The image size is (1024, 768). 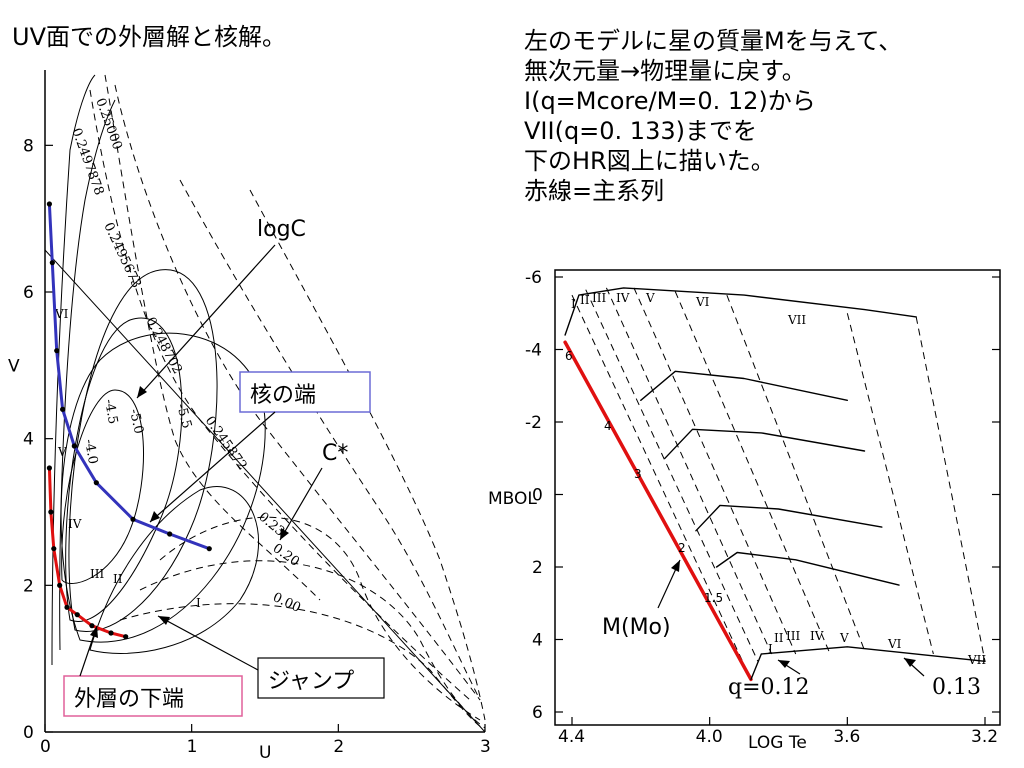 What do you see at coordinates (335, 453) in the screenshot?
I see `c-star-label: C*` at bounding box center [335, 453].